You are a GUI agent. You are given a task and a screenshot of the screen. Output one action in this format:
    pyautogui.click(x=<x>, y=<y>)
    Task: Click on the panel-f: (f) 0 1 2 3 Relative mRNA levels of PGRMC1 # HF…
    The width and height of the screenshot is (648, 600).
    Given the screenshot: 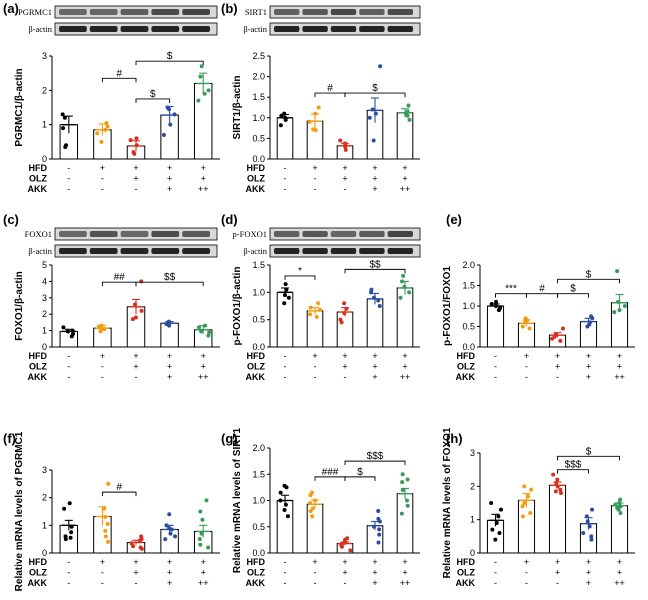 What is the action you would take?
    pyautogui.click(x=111, y=511)
    